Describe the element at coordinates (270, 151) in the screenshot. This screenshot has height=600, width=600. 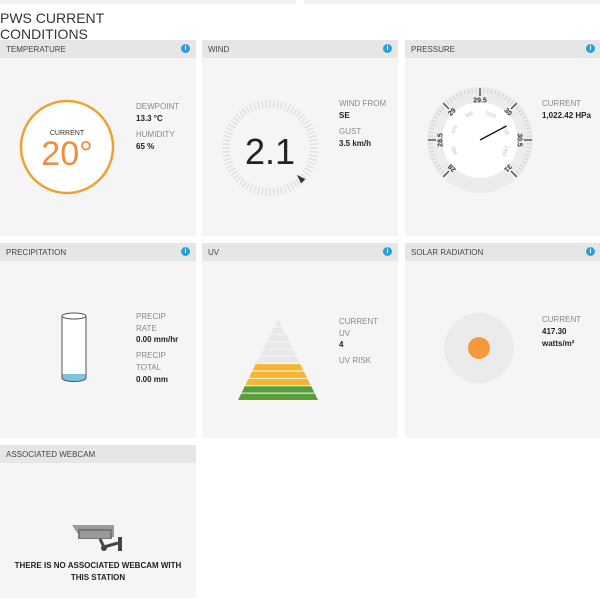
I see `wind-speed: 2.1` at that location.